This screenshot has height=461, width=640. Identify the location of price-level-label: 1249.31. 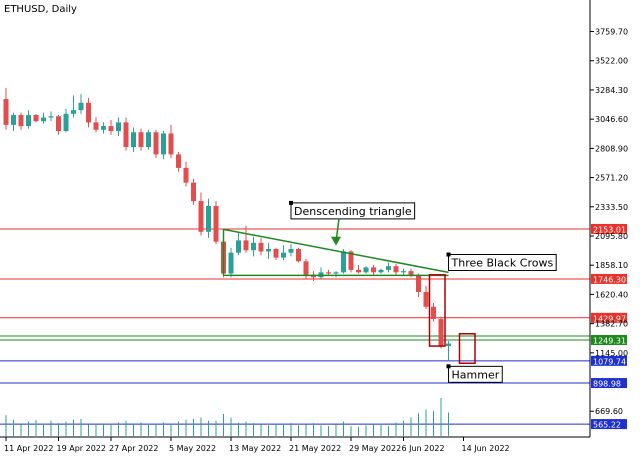
(609, 341).